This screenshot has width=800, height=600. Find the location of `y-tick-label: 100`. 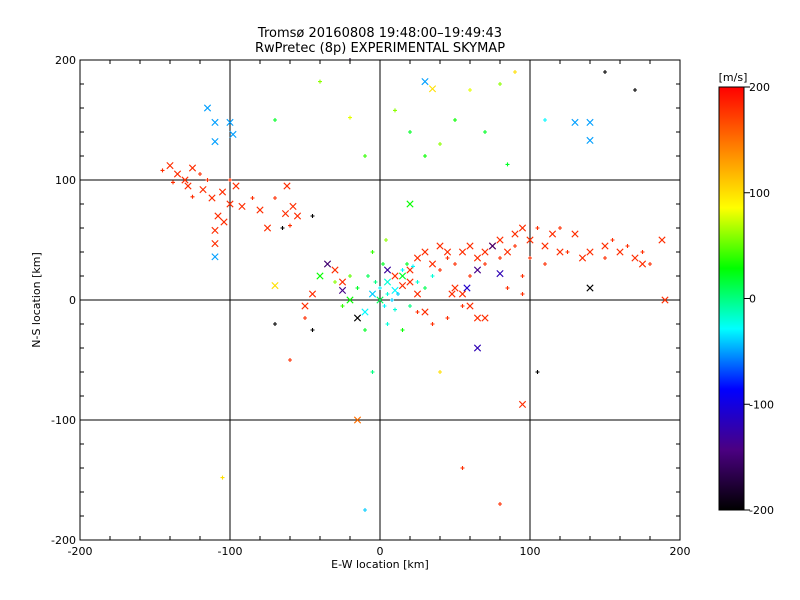

y-tick-label: 100 is located at coordinates (65, 180).